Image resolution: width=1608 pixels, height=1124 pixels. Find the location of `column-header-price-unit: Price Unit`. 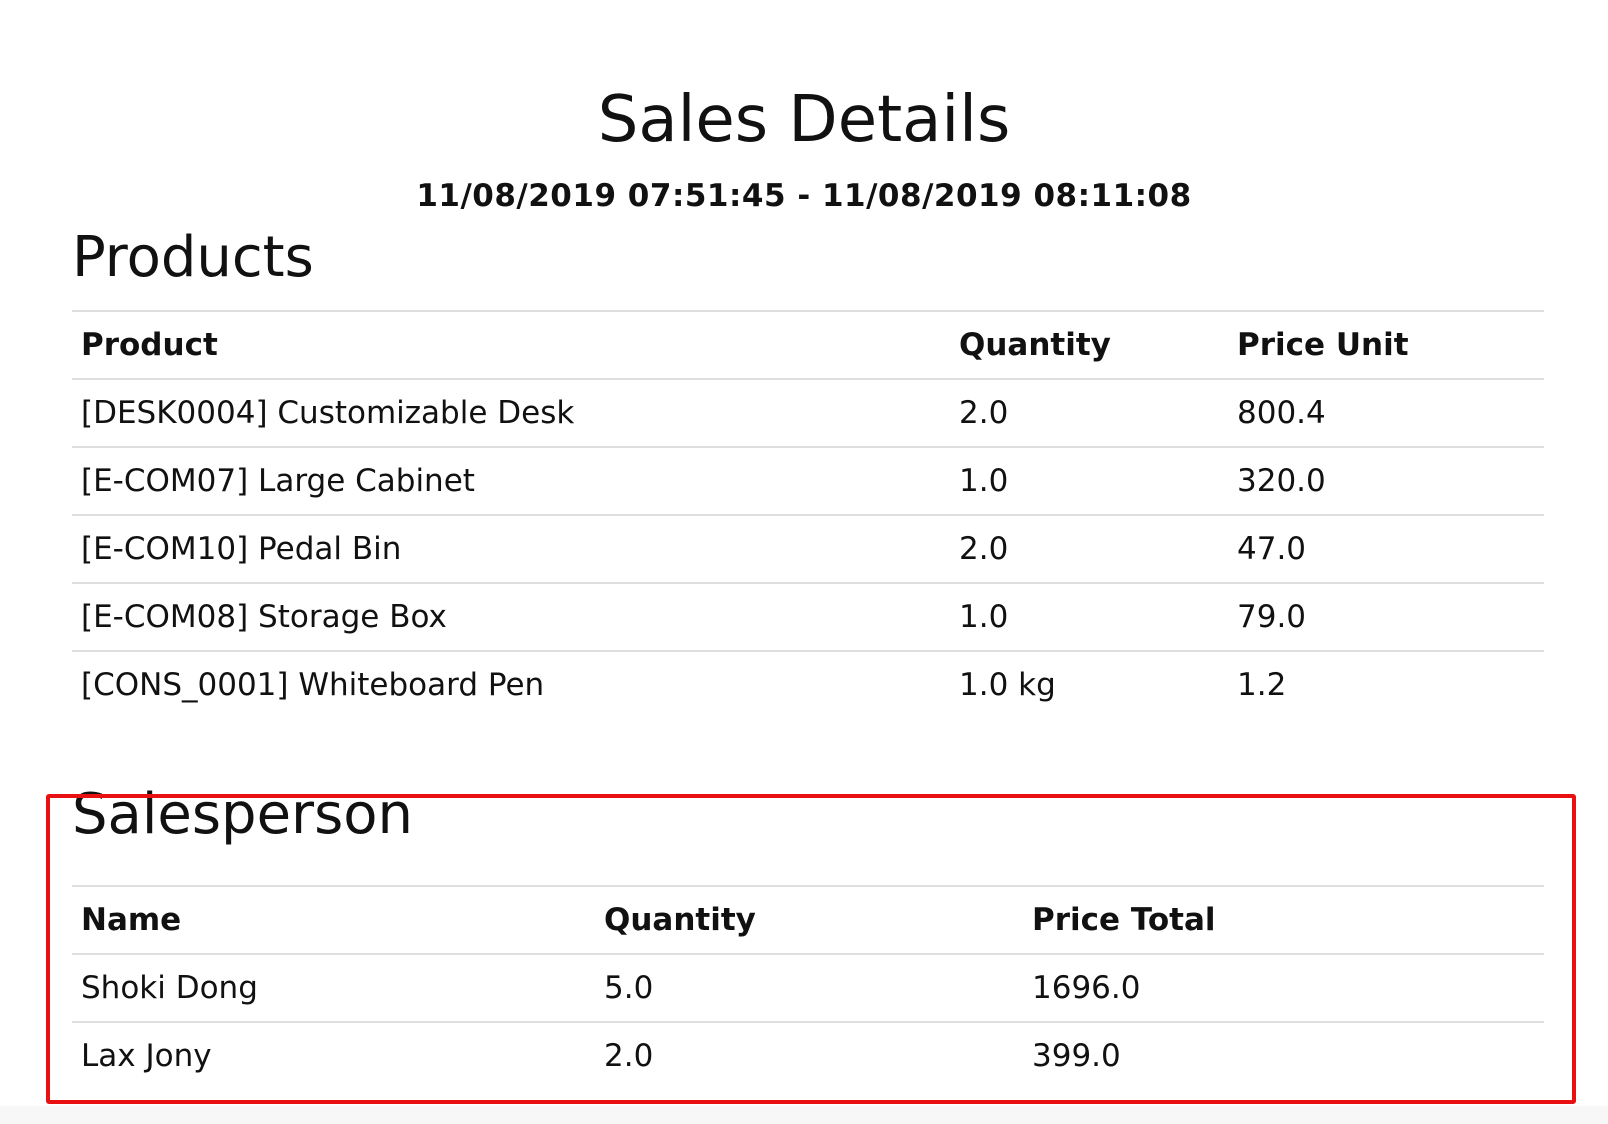

column-header-price-unit: Price Unit is located at coordinates (1386, 344).